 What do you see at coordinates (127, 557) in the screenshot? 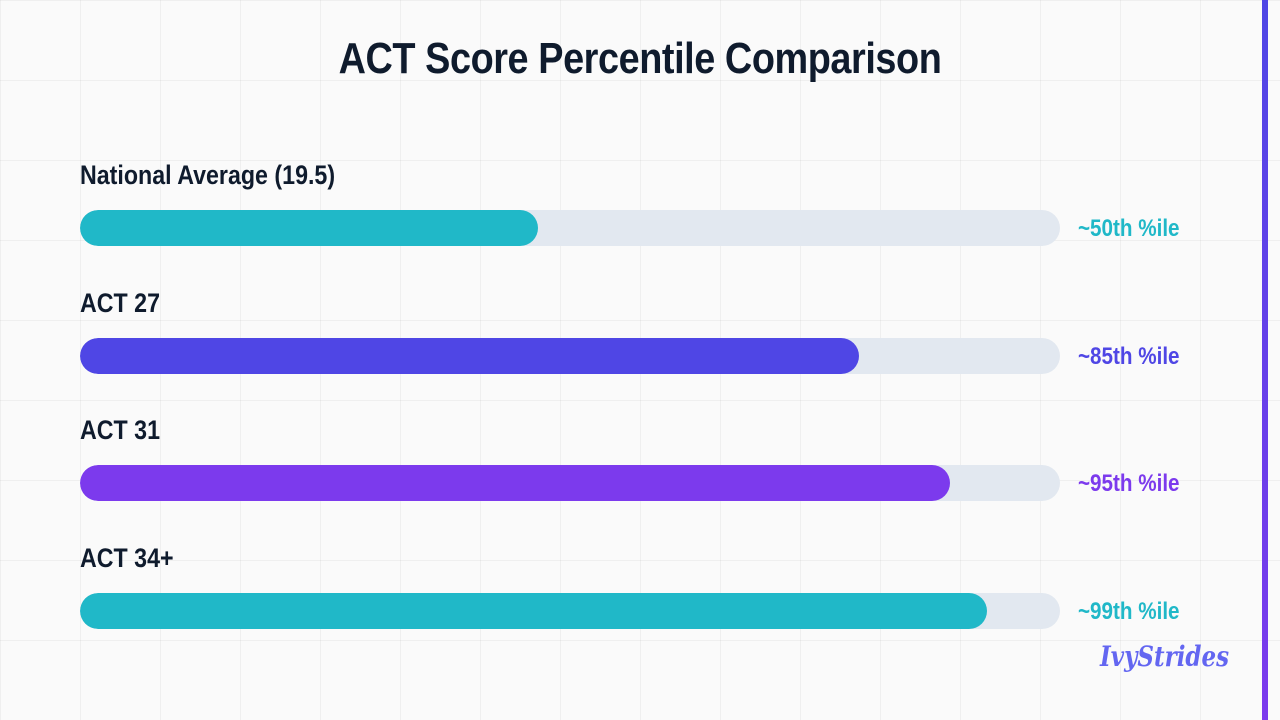
I see `category-label: ACT 34+` at bounding box center [127, 557].